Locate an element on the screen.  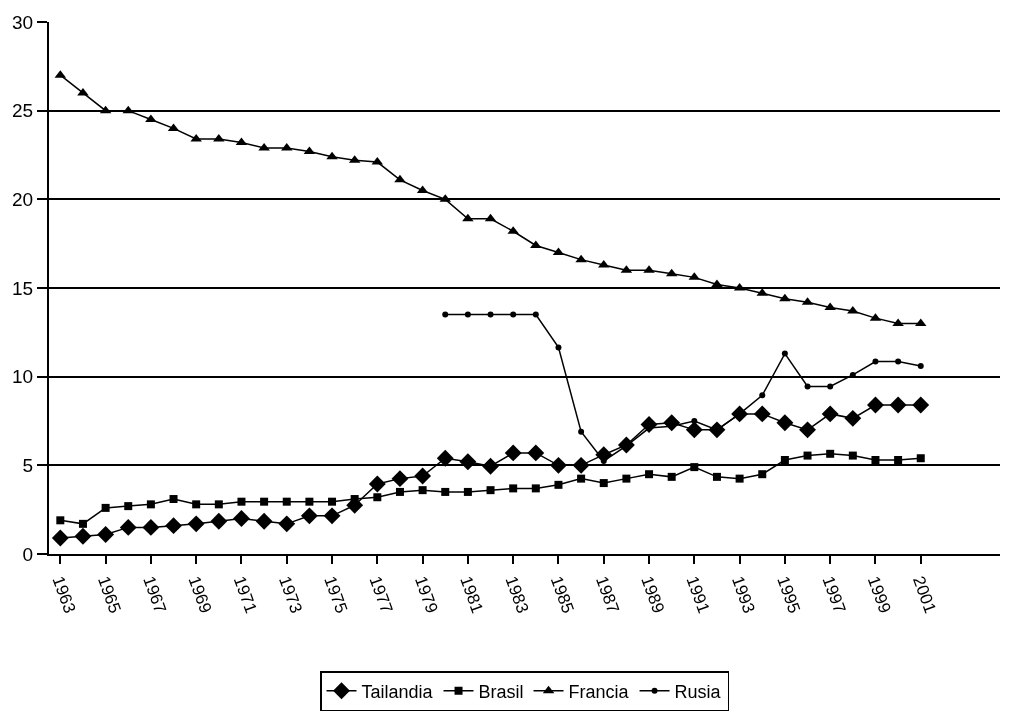
x-tick-label: 1979 is located at coordinates (426, 594).